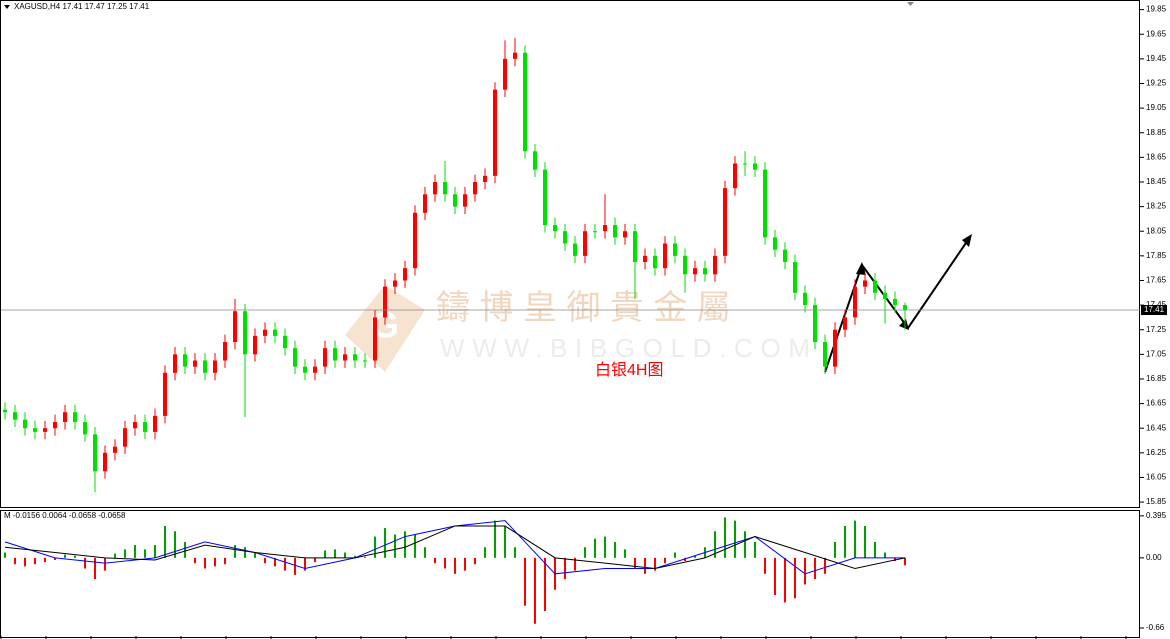 The image size is (1170, 639). I want to click on y-tick-label: 17.45, so click(1156, 304).